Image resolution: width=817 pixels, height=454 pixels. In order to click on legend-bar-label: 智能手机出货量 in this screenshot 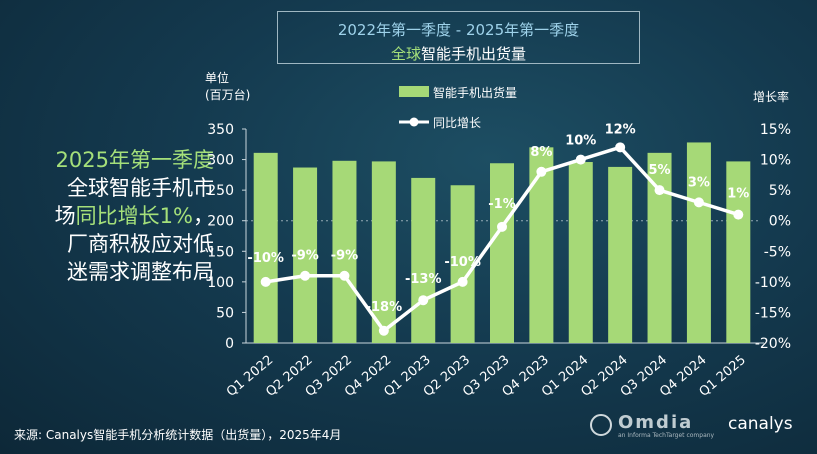, I will do `click(475, 92)`.